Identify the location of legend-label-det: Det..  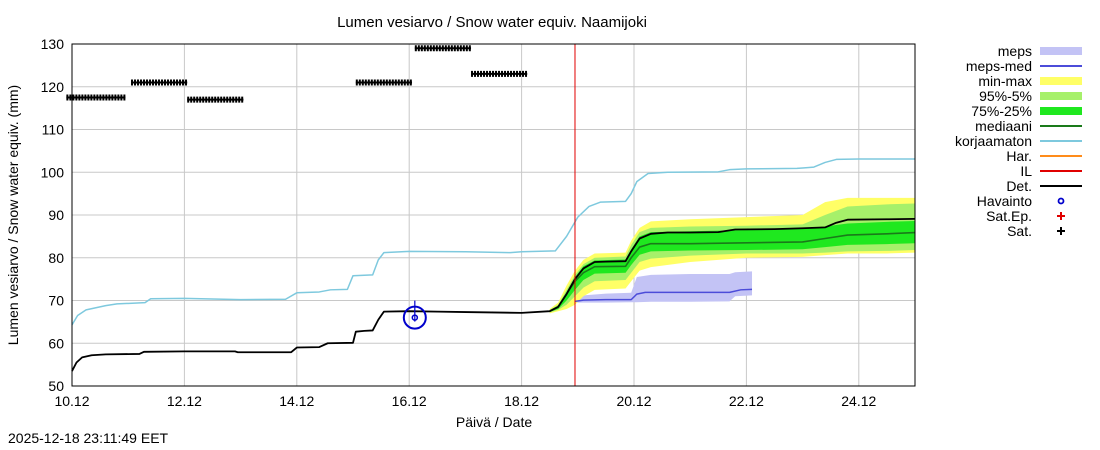
(1019, 186).